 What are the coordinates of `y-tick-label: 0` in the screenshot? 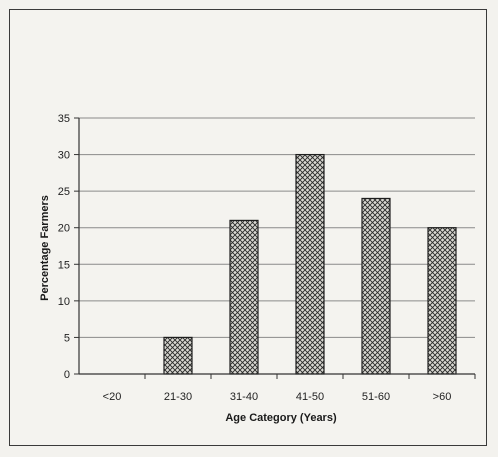 It's located at (67, 375).